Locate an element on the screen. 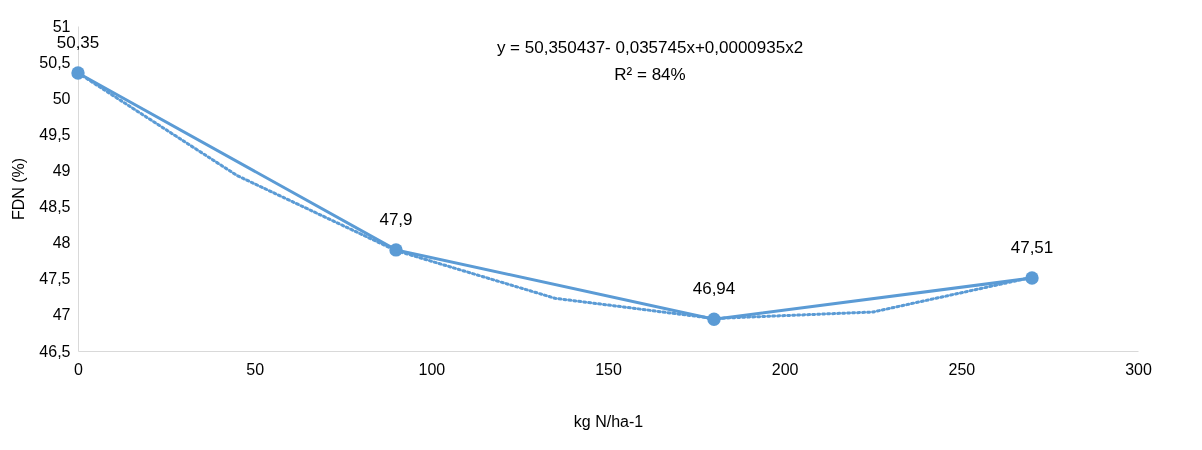  y-tick-label: 50,5 is located at coordinates (55, 62).